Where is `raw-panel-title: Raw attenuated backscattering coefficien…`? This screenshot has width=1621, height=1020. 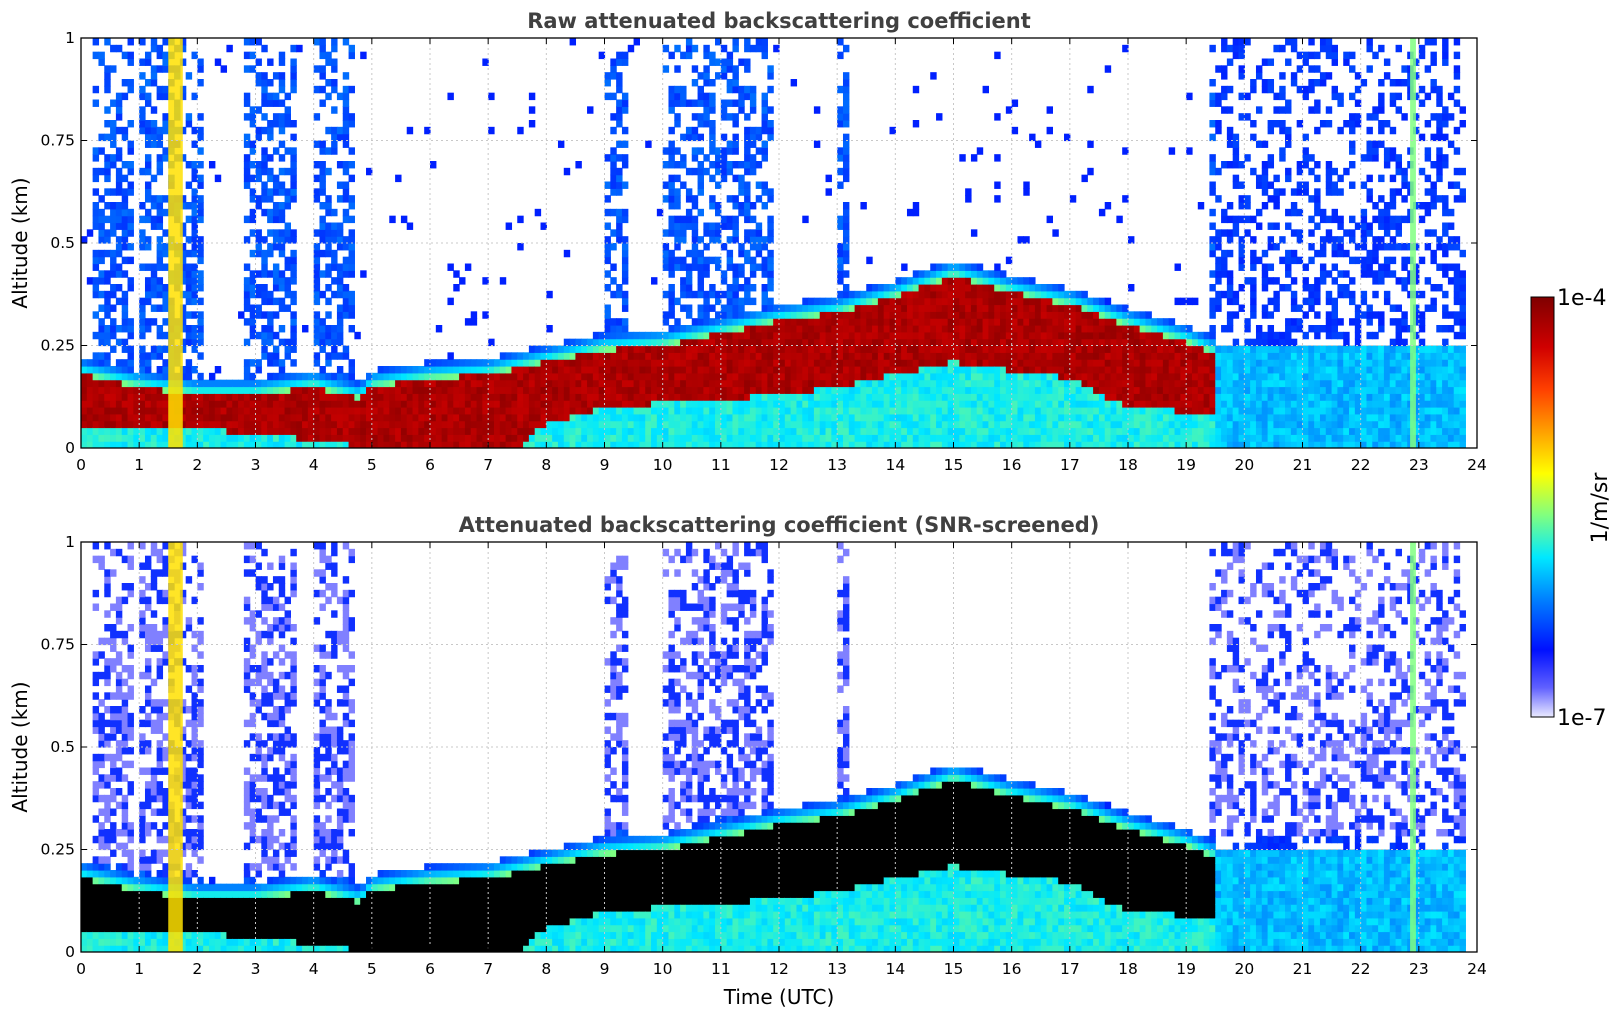 raw-panel-title: Raw attenuated backscattering coefficien… is located at coordinates (779, 21).